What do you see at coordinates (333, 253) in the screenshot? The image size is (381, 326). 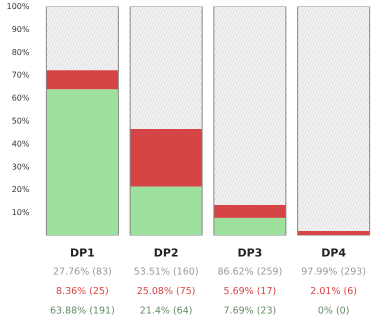 I see `x-tick-label: DP4` at bounding box center [333, 253].